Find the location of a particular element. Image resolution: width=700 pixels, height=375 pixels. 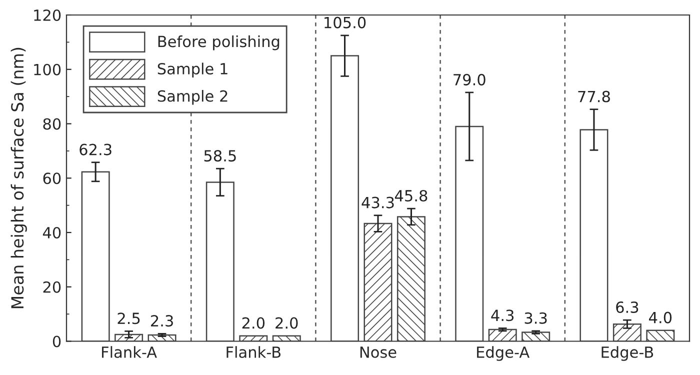

x-tick-label: Flank-B is located at coordinates (253, 352).